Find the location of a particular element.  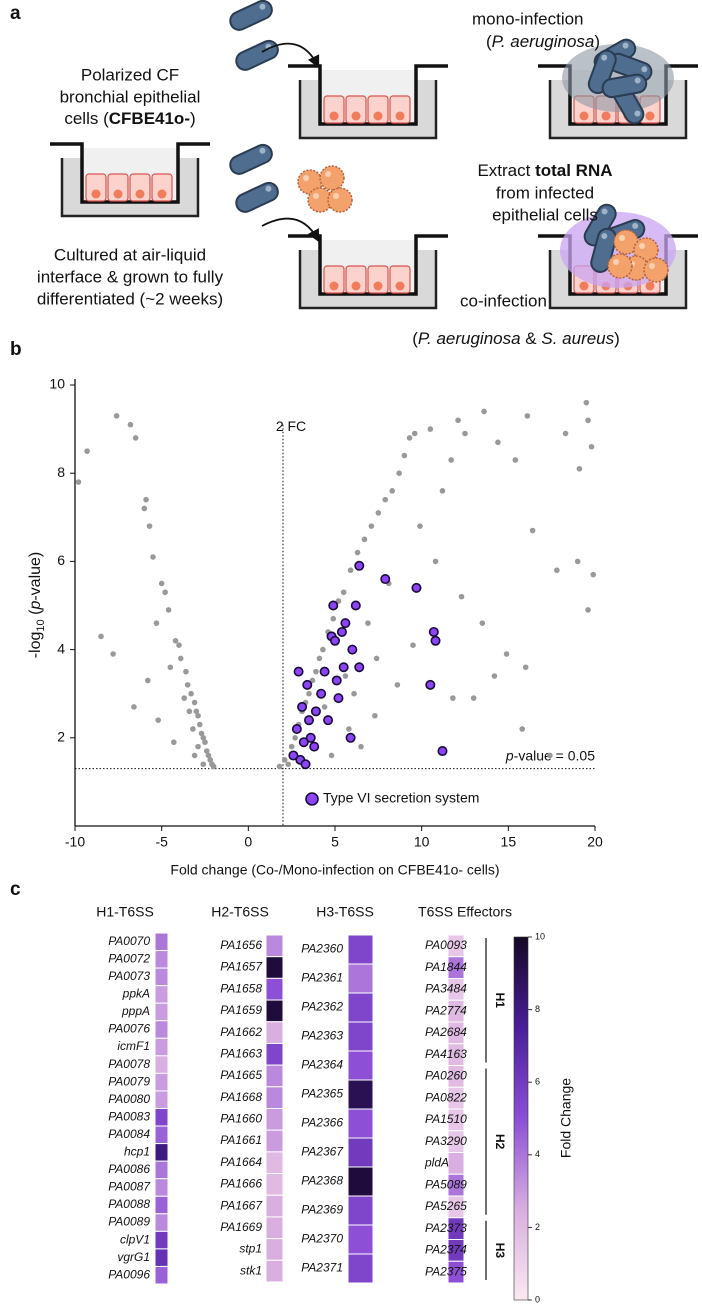

row-label: icmF1 is located at coordinates (133, 1046).